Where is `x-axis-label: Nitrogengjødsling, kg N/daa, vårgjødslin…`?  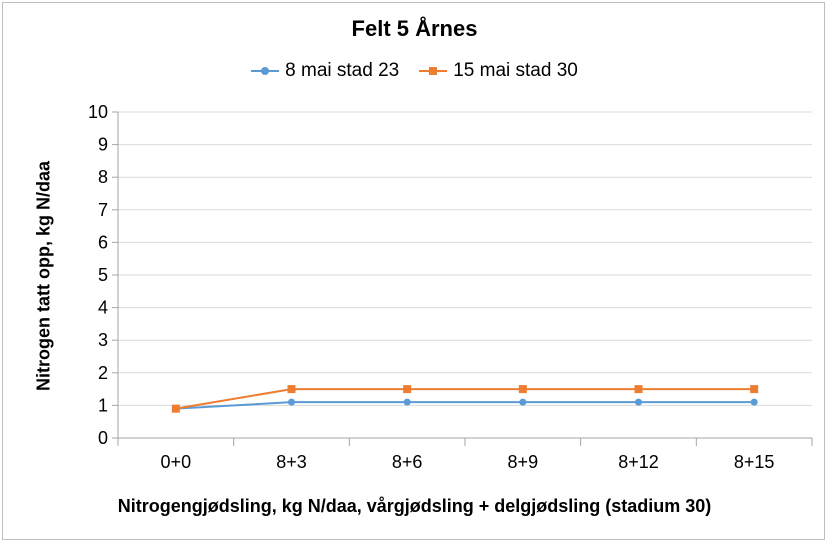
x-axis-label: Nitrogengjødsling, kg N/daa, vårgjødslin… is located at coordinates (414, 506).